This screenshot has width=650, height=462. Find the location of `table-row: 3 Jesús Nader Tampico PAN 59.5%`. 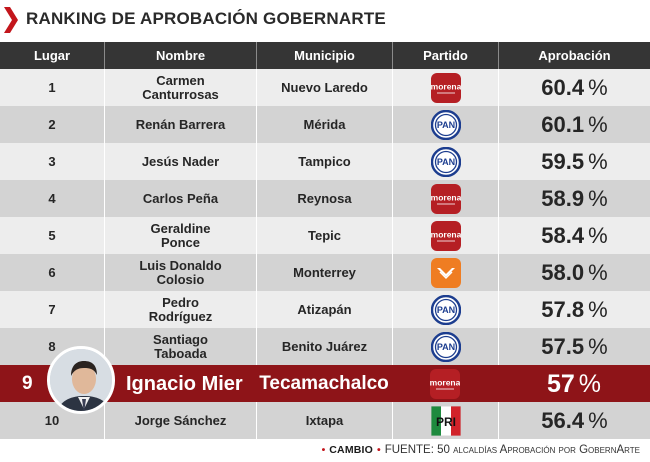

table-row: 3 Jesús Nader Tampico PAN 59.5% is located at coordinates (325, 161).